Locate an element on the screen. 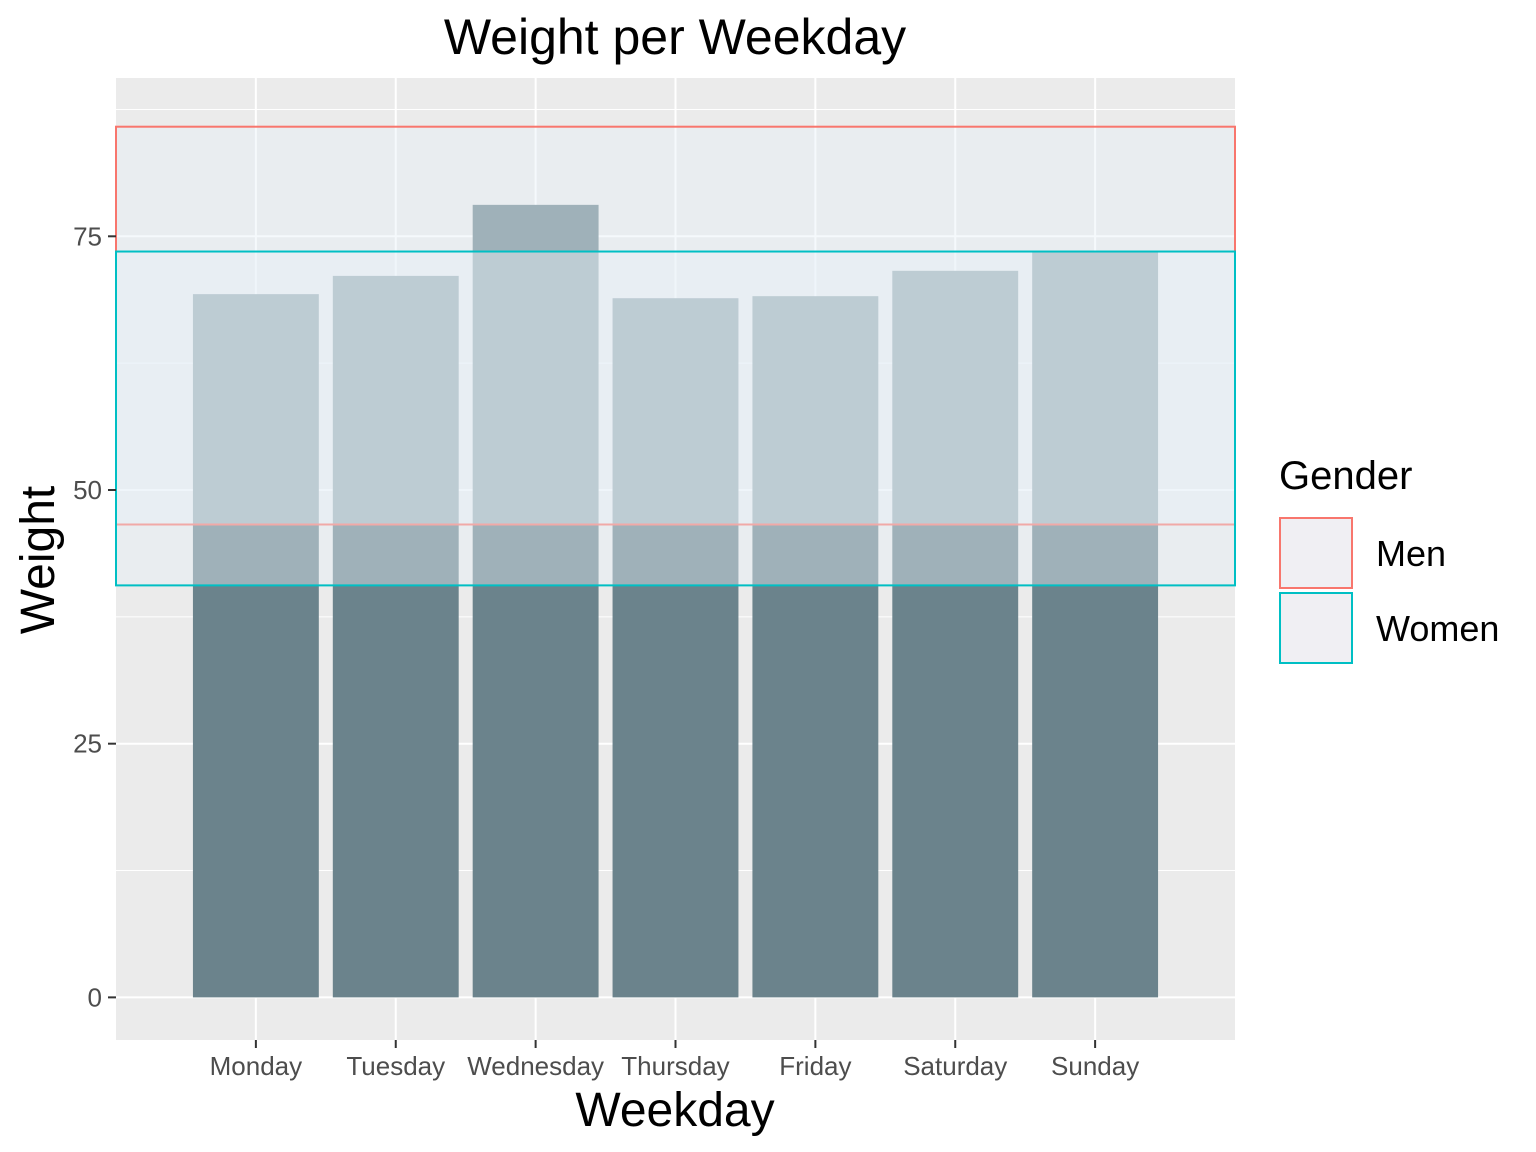  x-tick-label: Saturday is located at coordinates (955, 1066).